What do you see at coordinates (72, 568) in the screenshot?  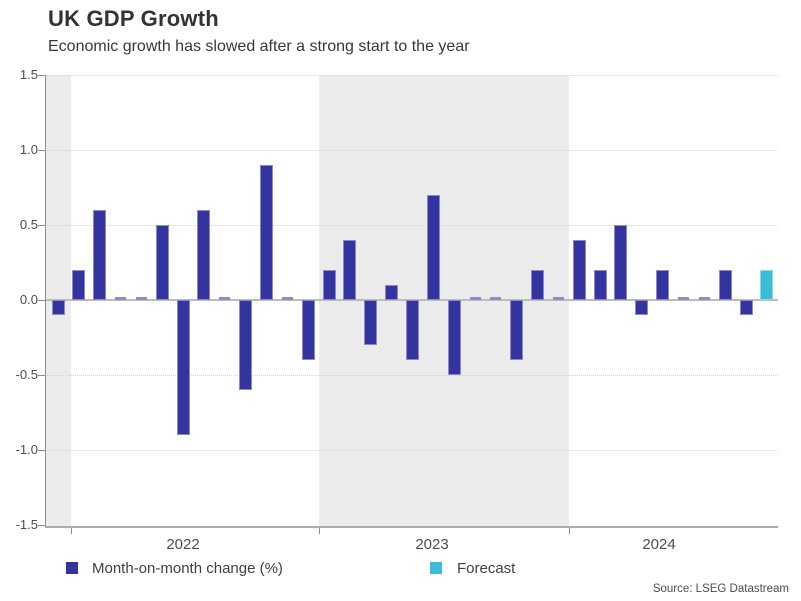 I see `legend-swatch-actual` at bounding box center [72, 568].